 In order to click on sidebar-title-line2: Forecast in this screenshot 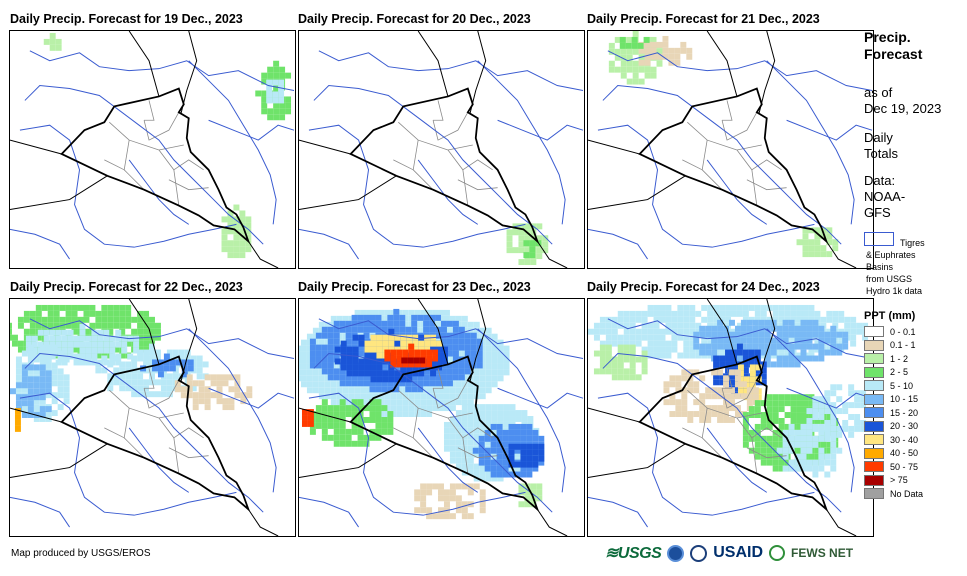, I will do `click(893, 54)`.